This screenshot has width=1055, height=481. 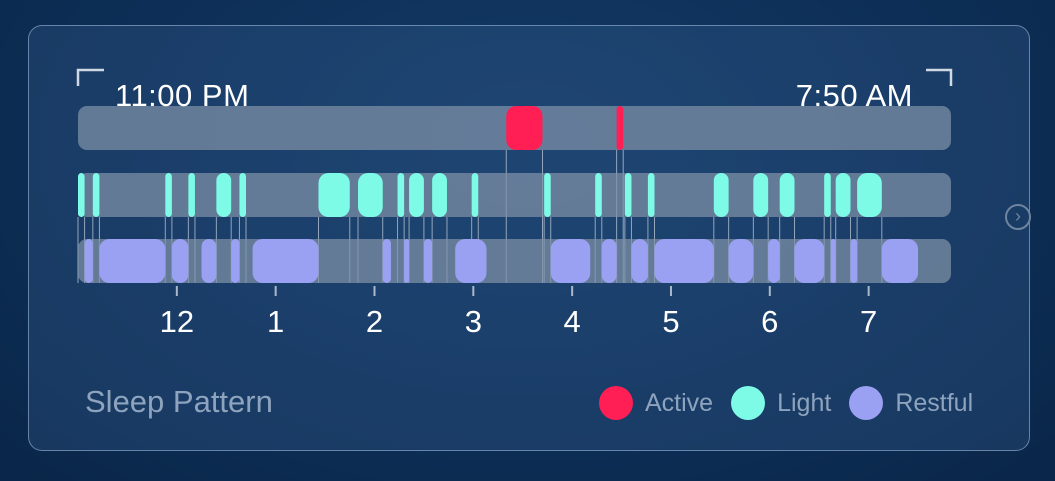 I want to click on start-bracket, so click(x=90, y=77).